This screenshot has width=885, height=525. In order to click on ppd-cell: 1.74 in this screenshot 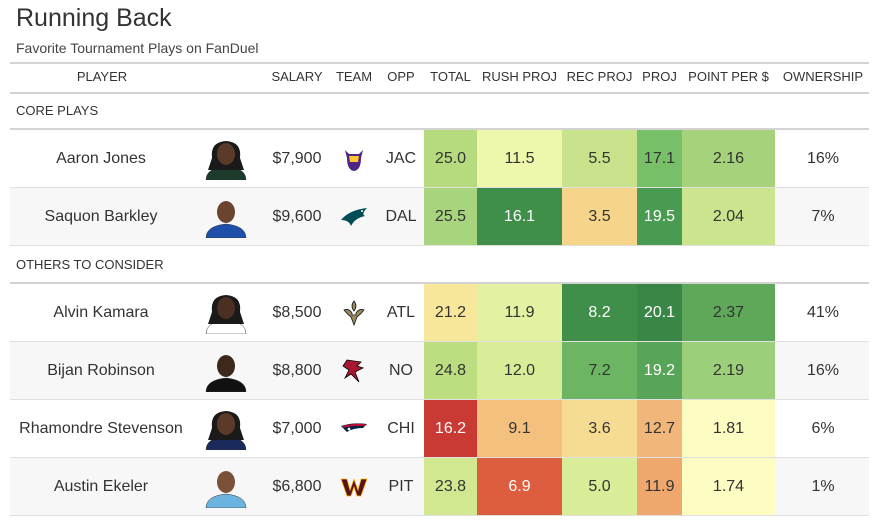, I will do `click(728, 486)`.